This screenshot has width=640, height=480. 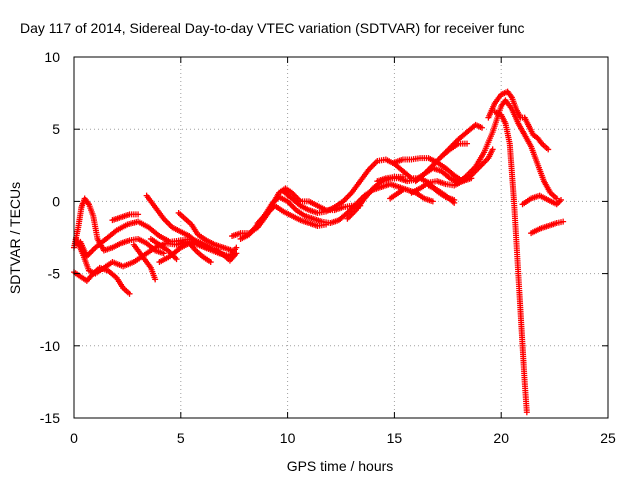 I want to click on y-tick-label: -5, so click(x=54, y=274).